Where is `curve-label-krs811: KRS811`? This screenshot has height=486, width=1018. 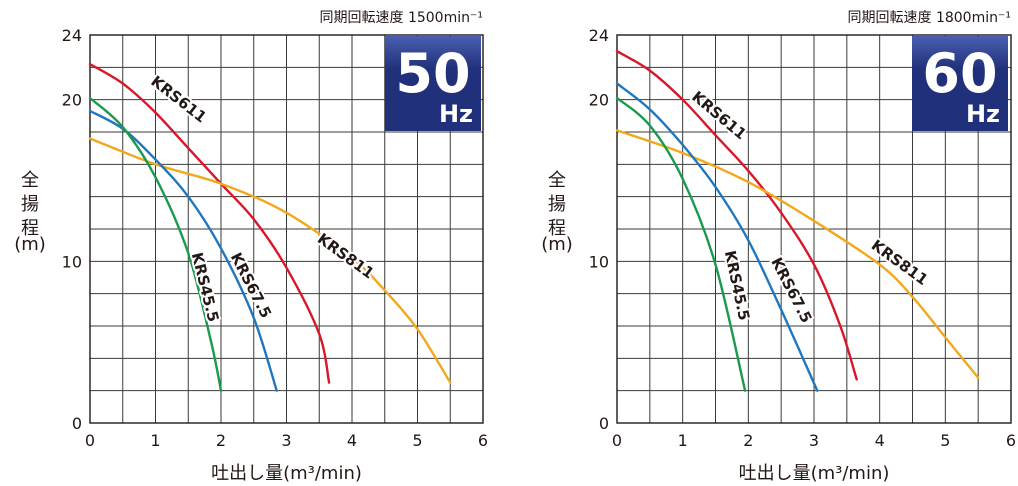 curve-label-krs811: KRS811 is located at coordinates (345, 256).